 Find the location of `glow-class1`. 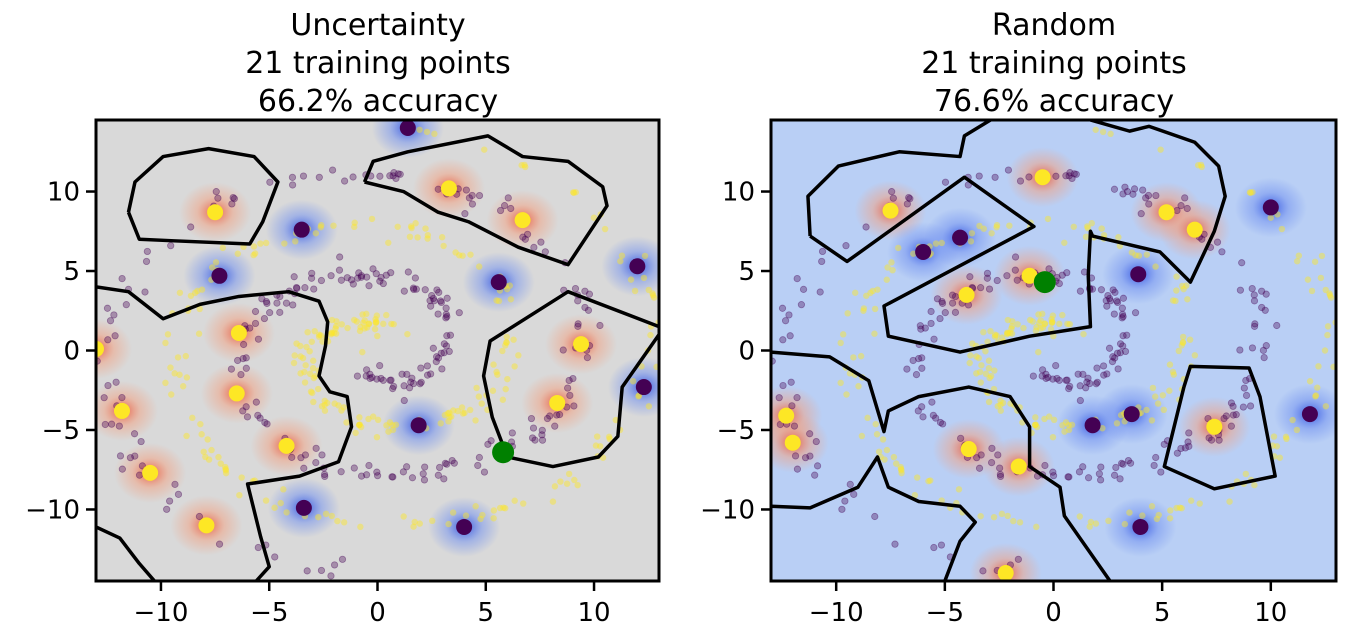

glow-class1 is located at coordinates (114, 348).